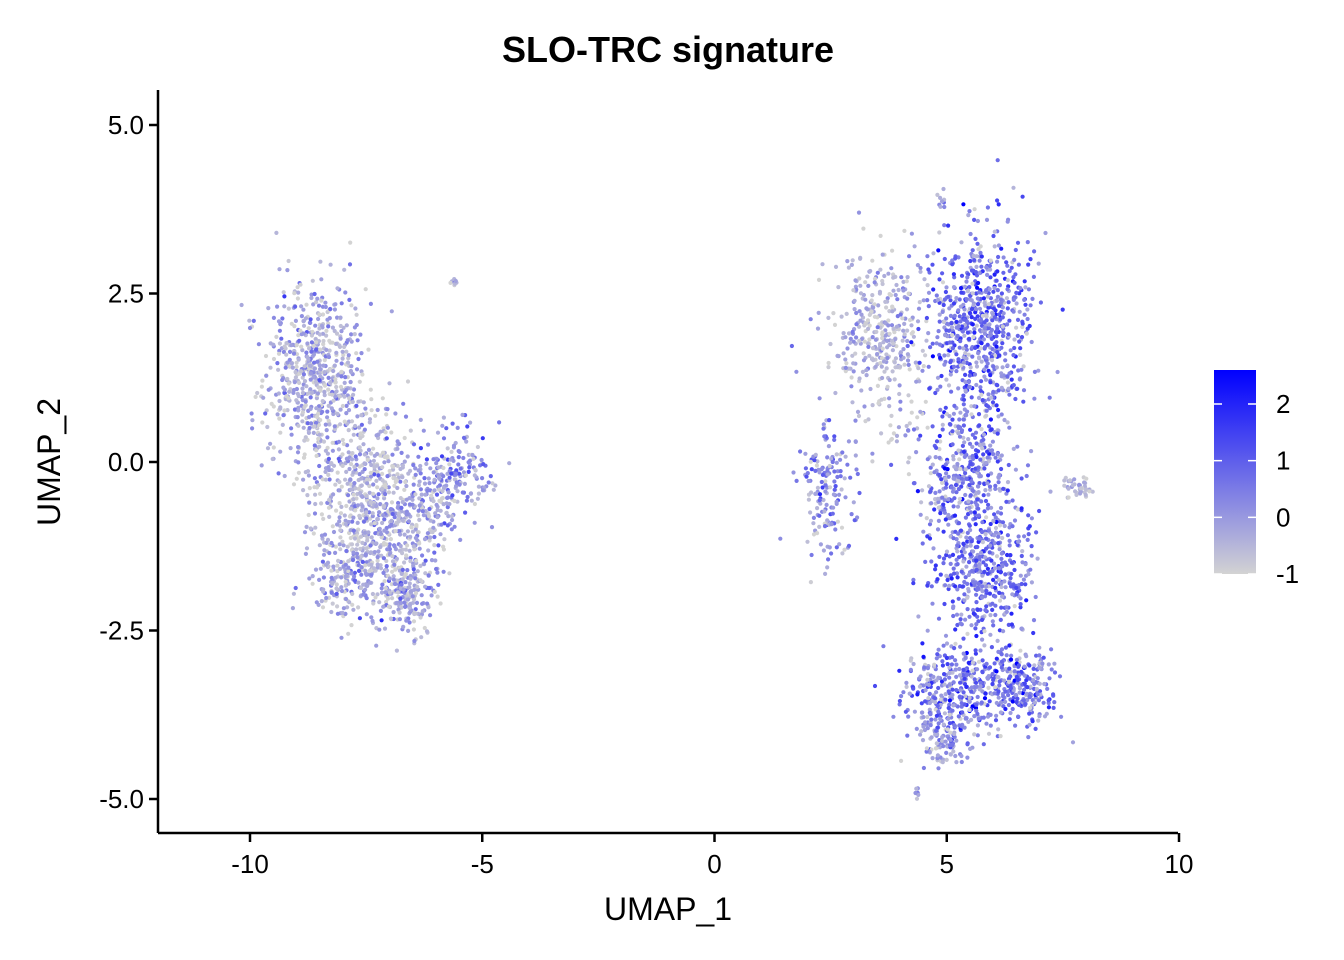 Image resolution: width=1344 pixels, height=960 pixels. Describe the element at coordinates (250, 864) in the screenshot. I see `x-tick-label: -10` at that location.